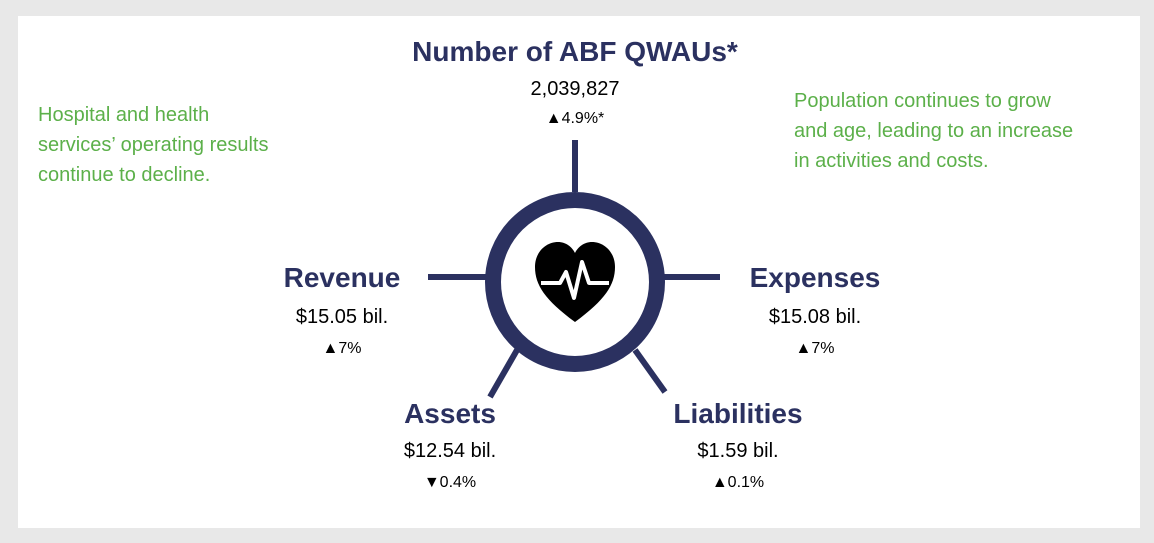  I want to click on ring, so click(575, 282).